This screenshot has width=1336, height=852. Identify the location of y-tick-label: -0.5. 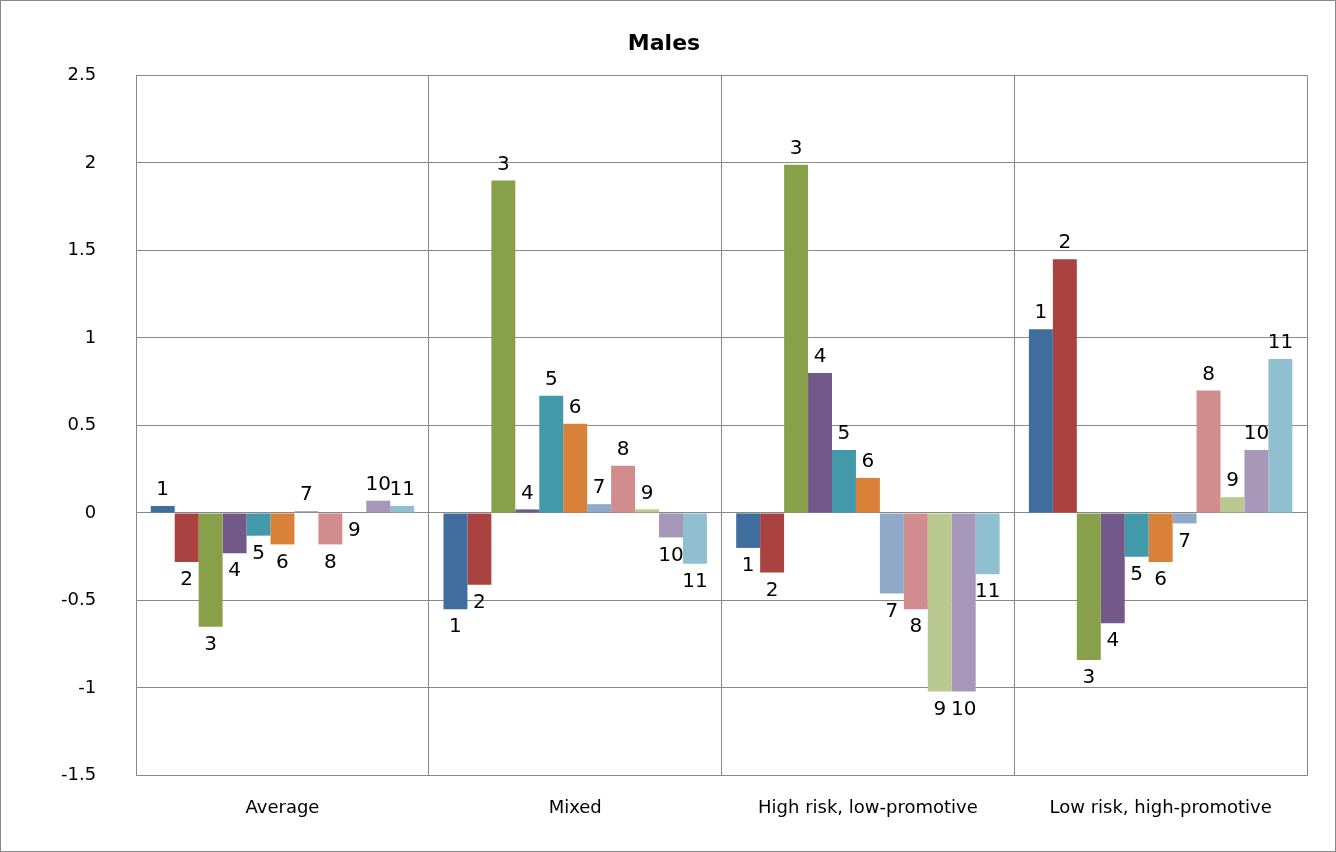
(79, 599).